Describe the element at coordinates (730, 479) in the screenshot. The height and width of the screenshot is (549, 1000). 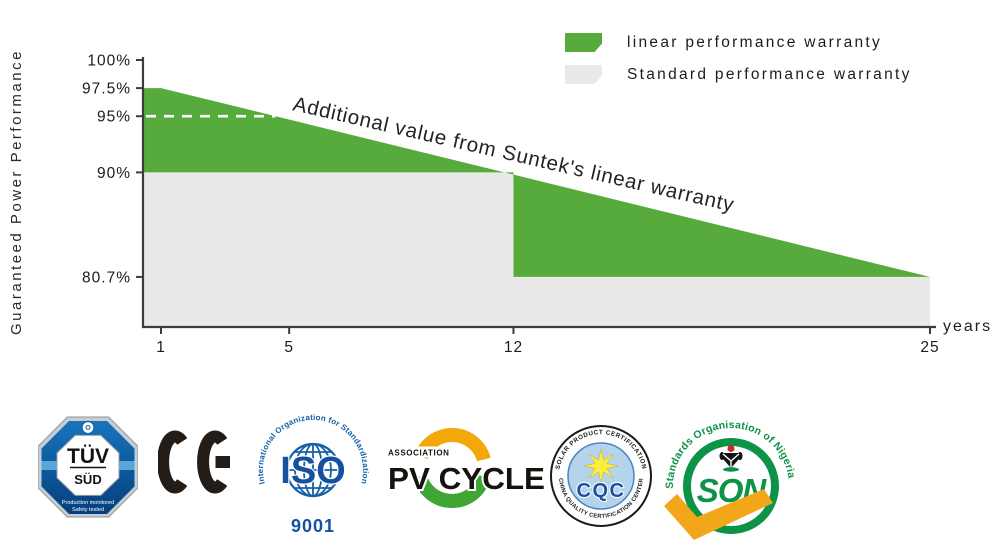
I see `son-logo: Standards Organisation of Nigeria SON` at that location.